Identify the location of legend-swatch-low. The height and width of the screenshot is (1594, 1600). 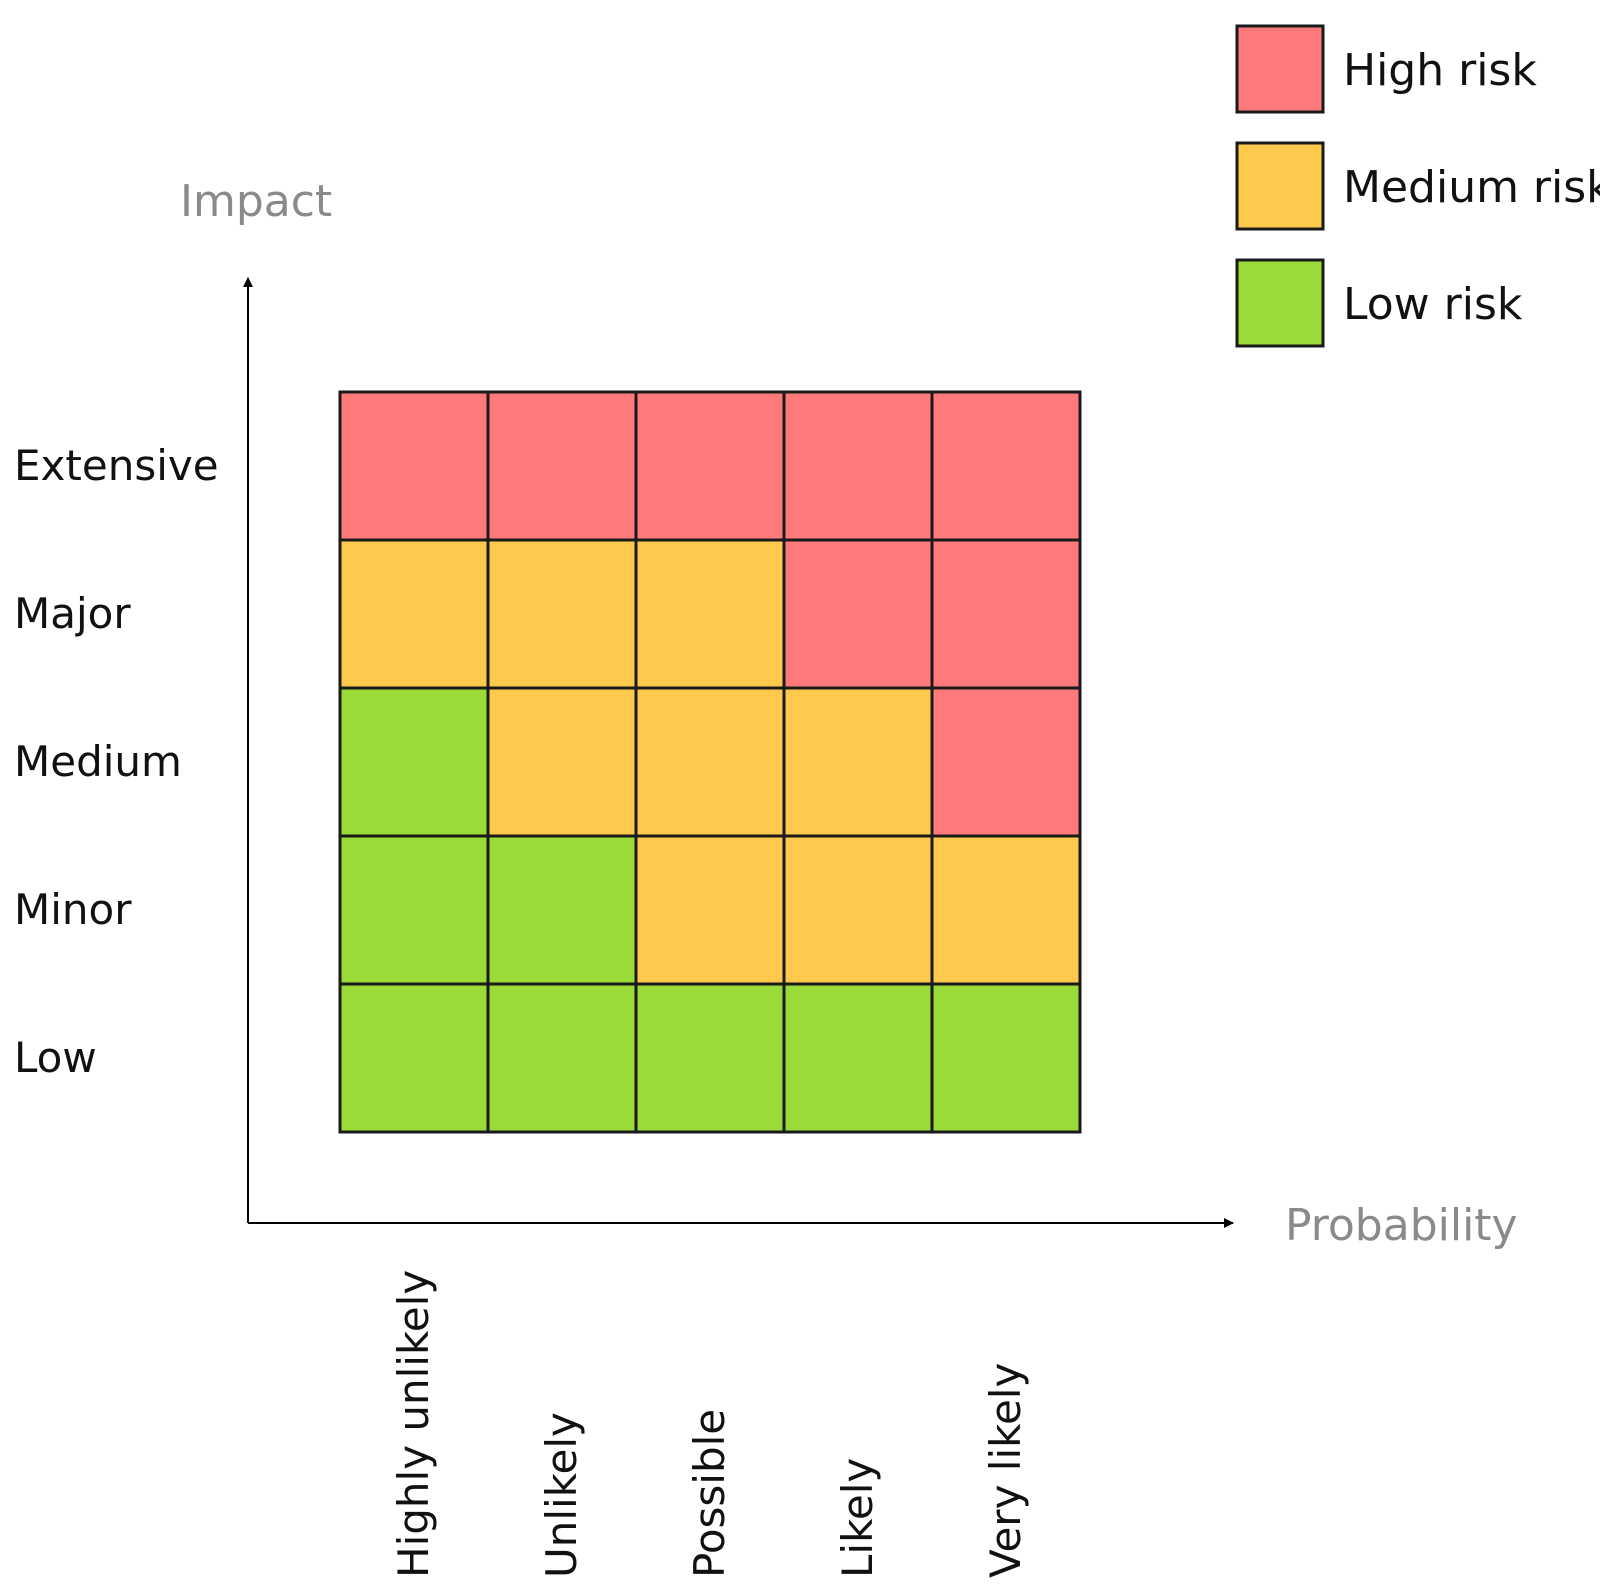
(1280, 303).